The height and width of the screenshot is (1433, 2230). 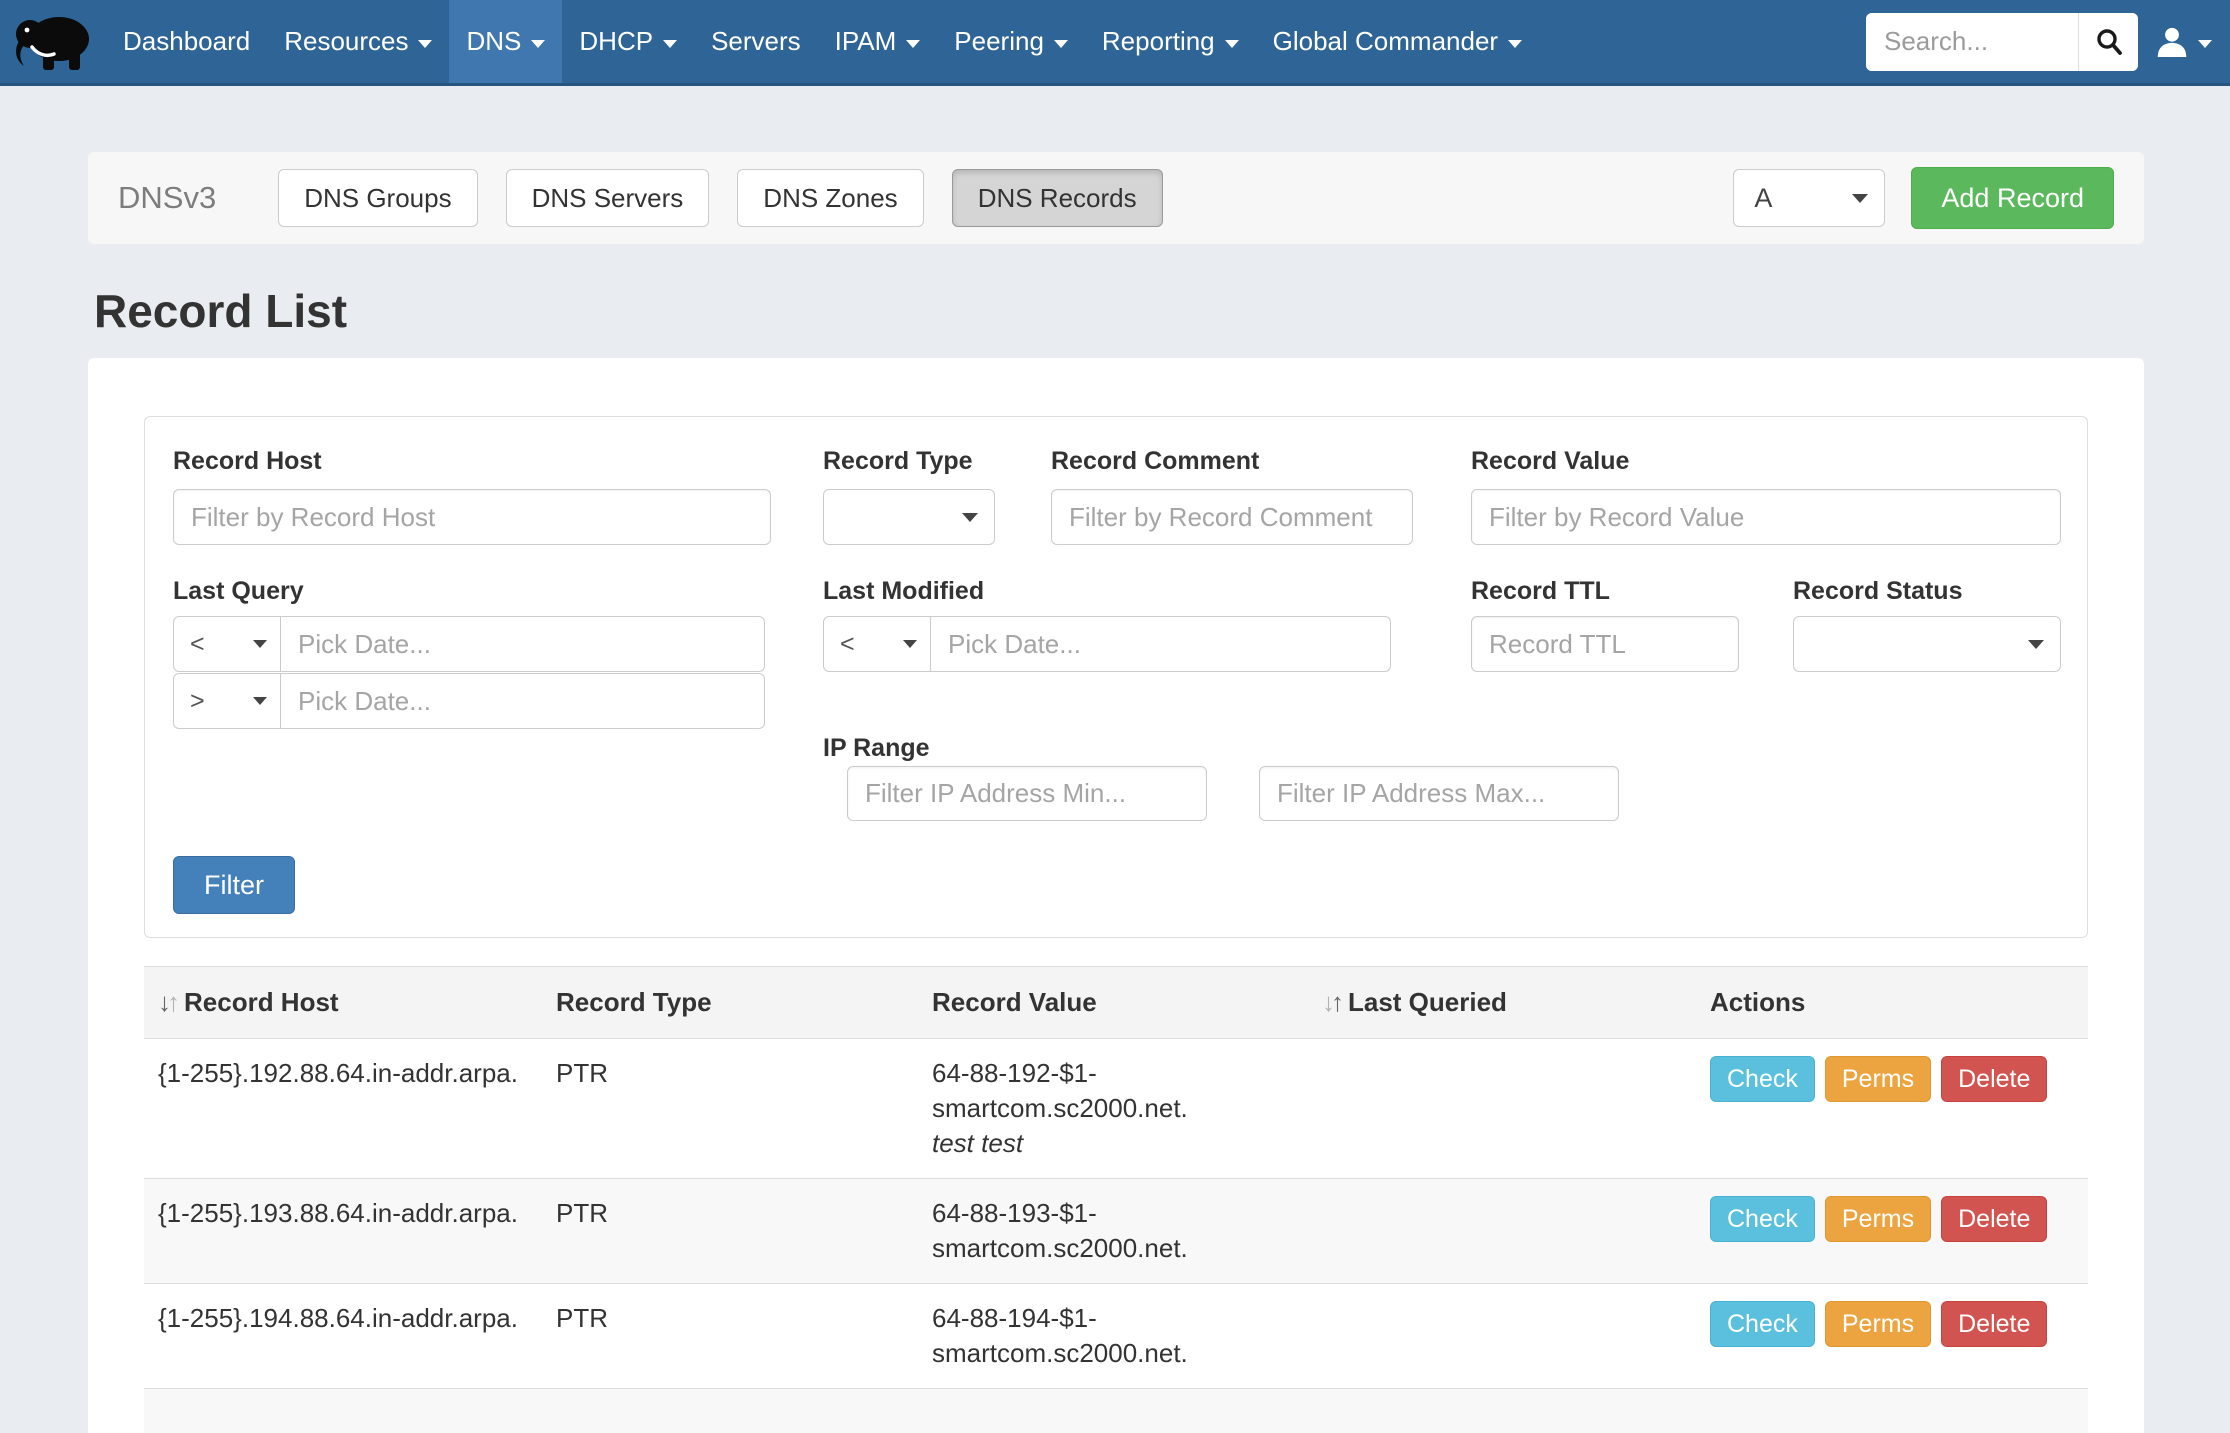 I want to click on record-value-label: Record Value, so click(x=1550, y=461).